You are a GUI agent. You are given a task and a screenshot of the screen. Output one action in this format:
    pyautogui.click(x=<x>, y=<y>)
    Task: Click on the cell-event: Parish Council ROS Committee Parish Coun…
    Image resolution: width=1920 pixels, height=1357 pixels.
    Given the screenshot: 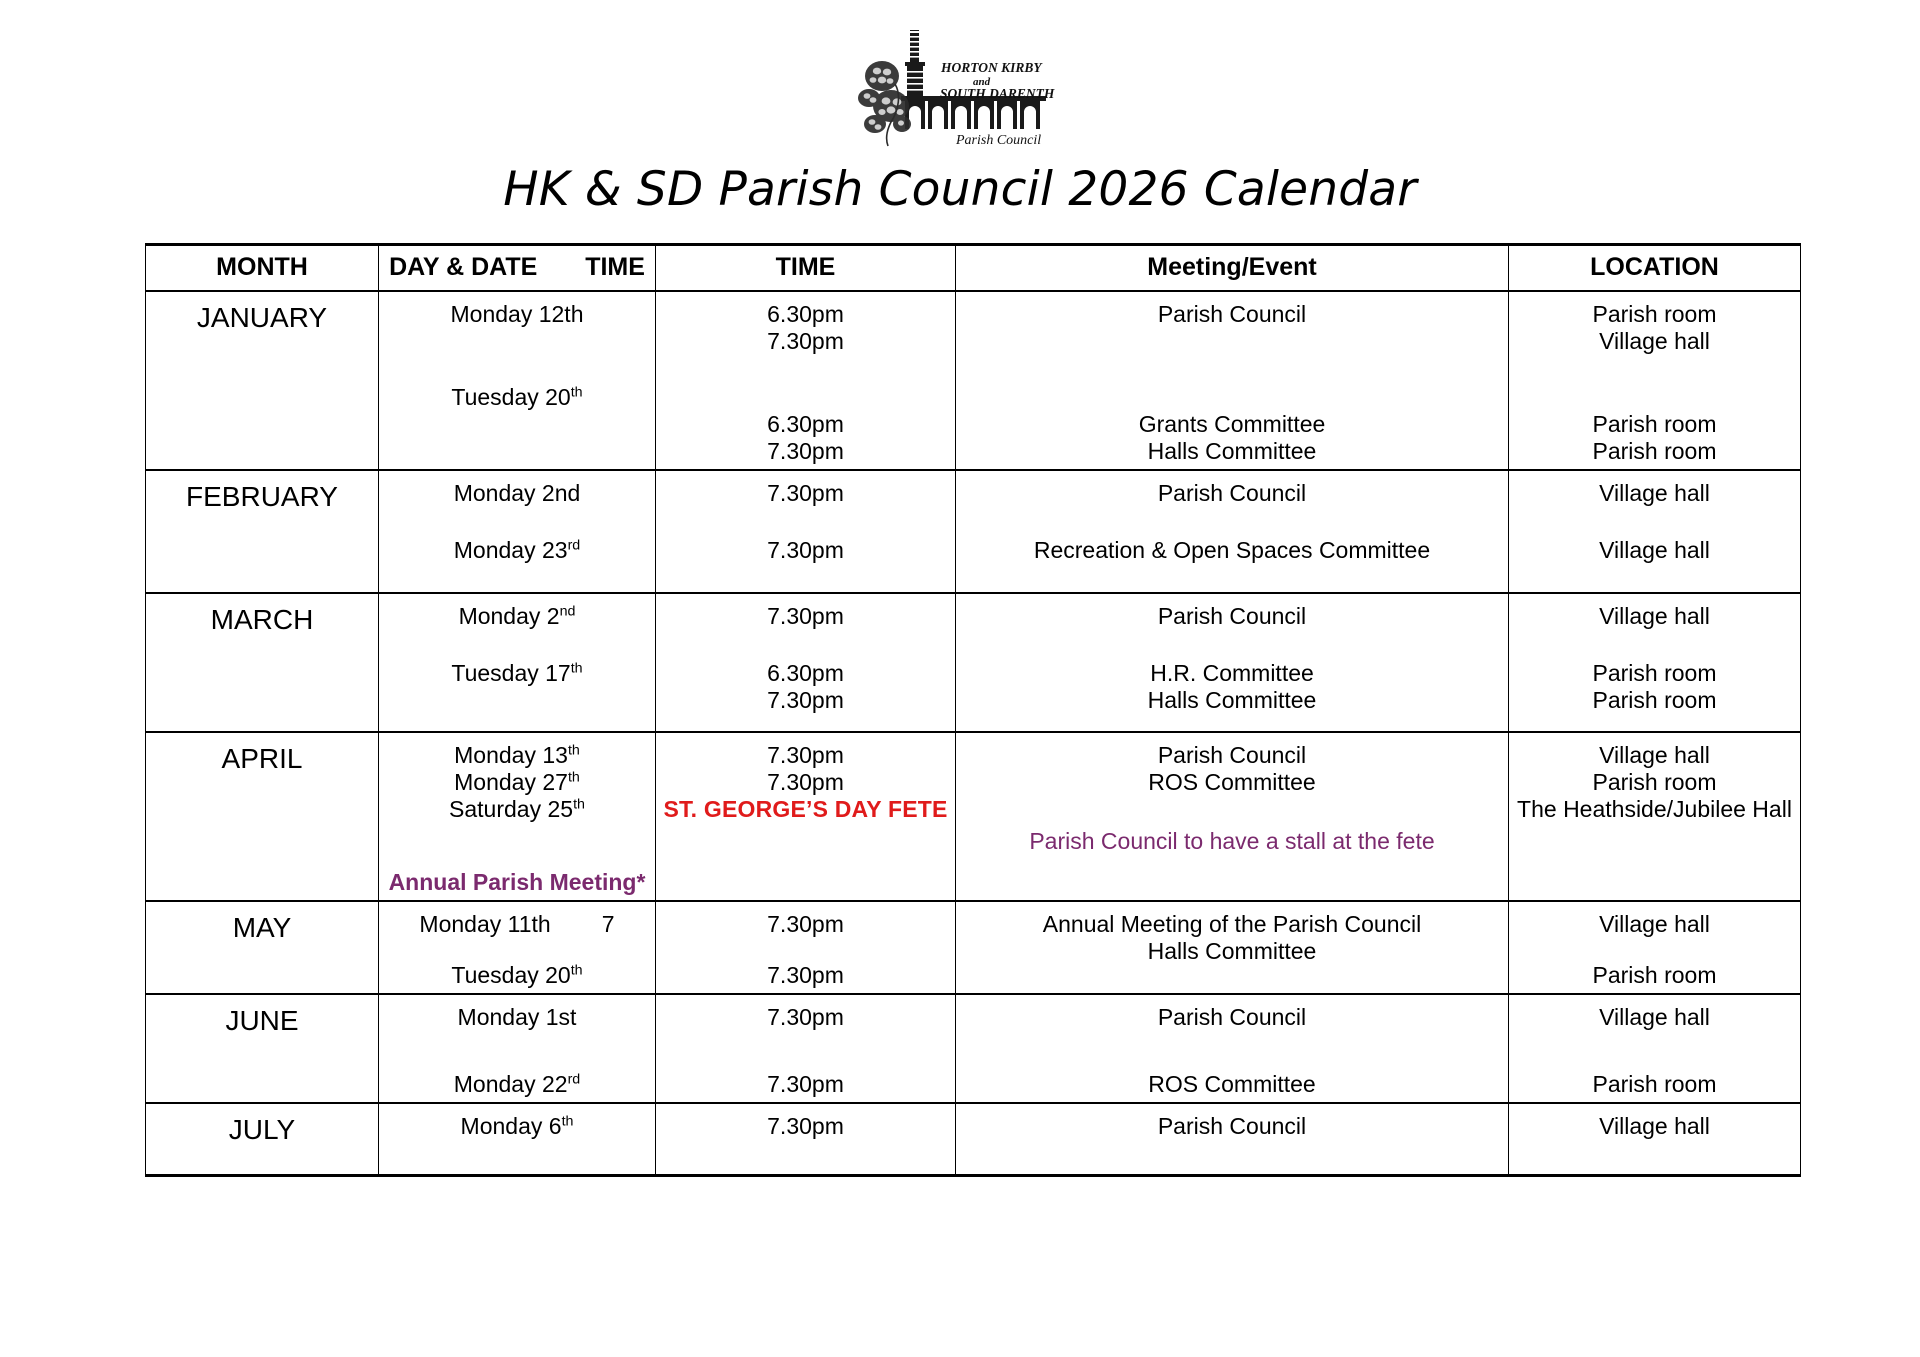 What is the action you would take?
    pyautogui.click(x=1232, y=817)
    